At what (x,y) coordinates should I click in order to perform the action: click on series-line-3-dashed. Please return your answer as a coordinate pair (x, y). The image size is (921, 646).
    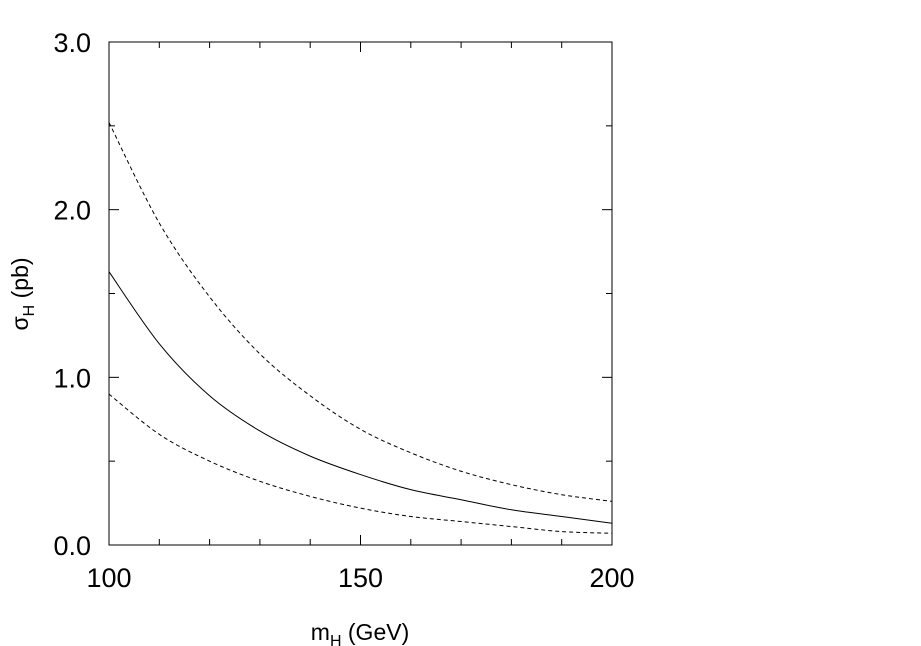
    Looking at the image, I should click on (360, 463).